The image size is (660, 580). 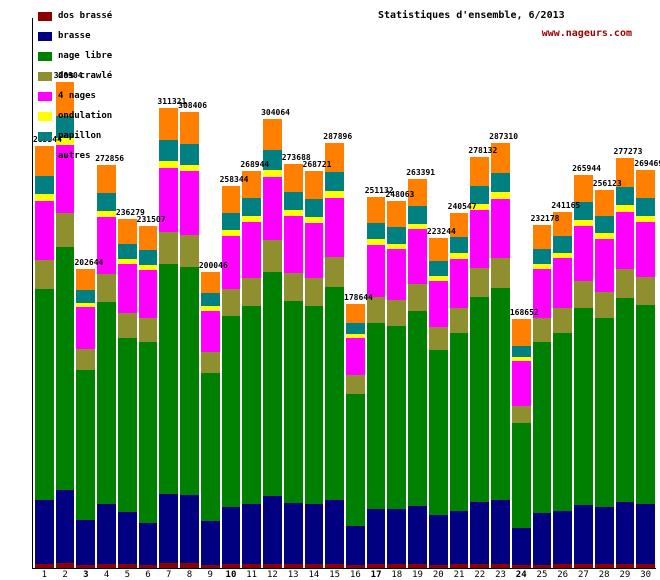 I want to click on x-axis-label-1: 1, so click(x=44, y=575).